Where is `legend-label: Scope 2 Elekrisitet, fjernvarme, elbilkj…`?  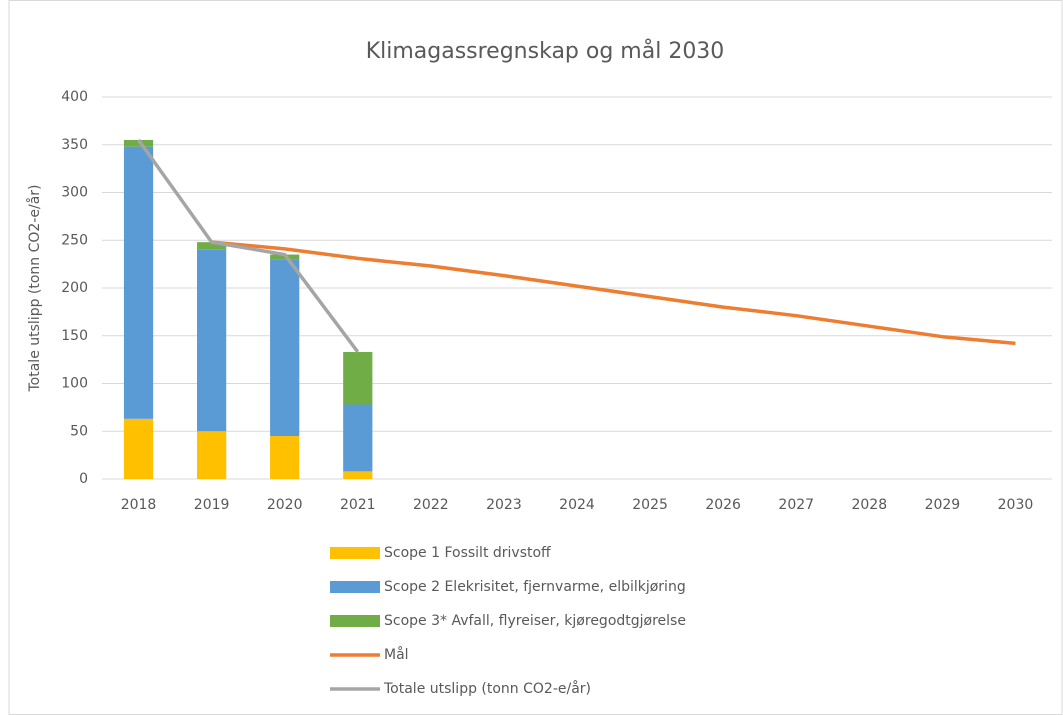
legend-label: Scope 2 Elekrisitet, fjernvarme, elbilkj… is located at coordinates (535, 587).